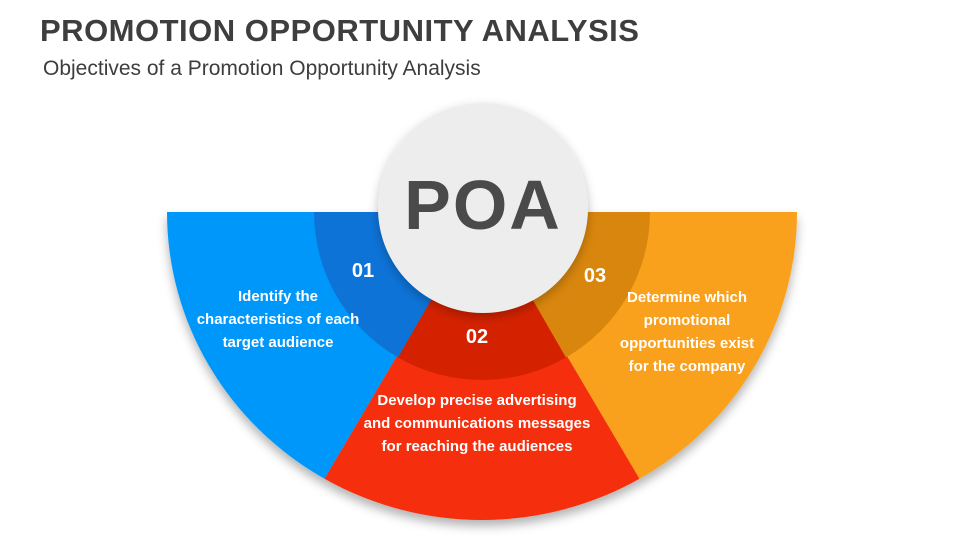  I want to click on center-circle-group, so click(483, 208).